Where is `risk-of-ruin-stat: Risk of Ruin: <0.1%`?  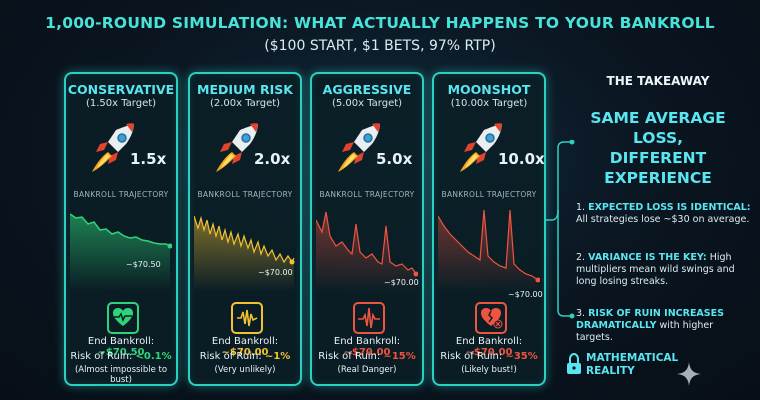
risk-of-ruin-stat: Risk of Ruin: <0.1% is located at coordinates (121, 356).